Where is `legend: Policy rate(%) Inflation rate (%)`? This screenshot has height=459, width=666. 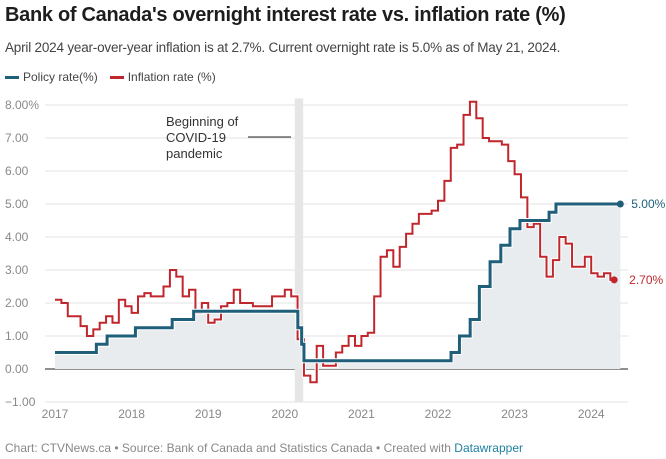 legend: Policy rate(%) Inflation rate (%) is located at coordinates (110, 77).